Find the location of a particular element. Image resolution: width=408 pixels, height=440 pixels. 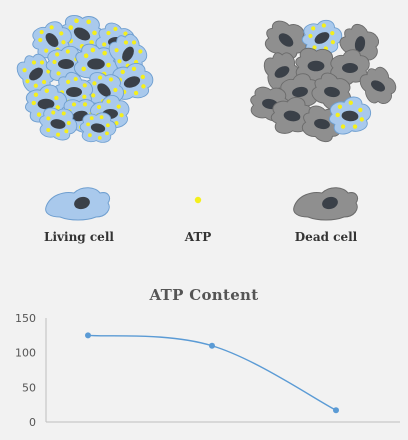

living-cell-icon is located at coordinates (78, 204).